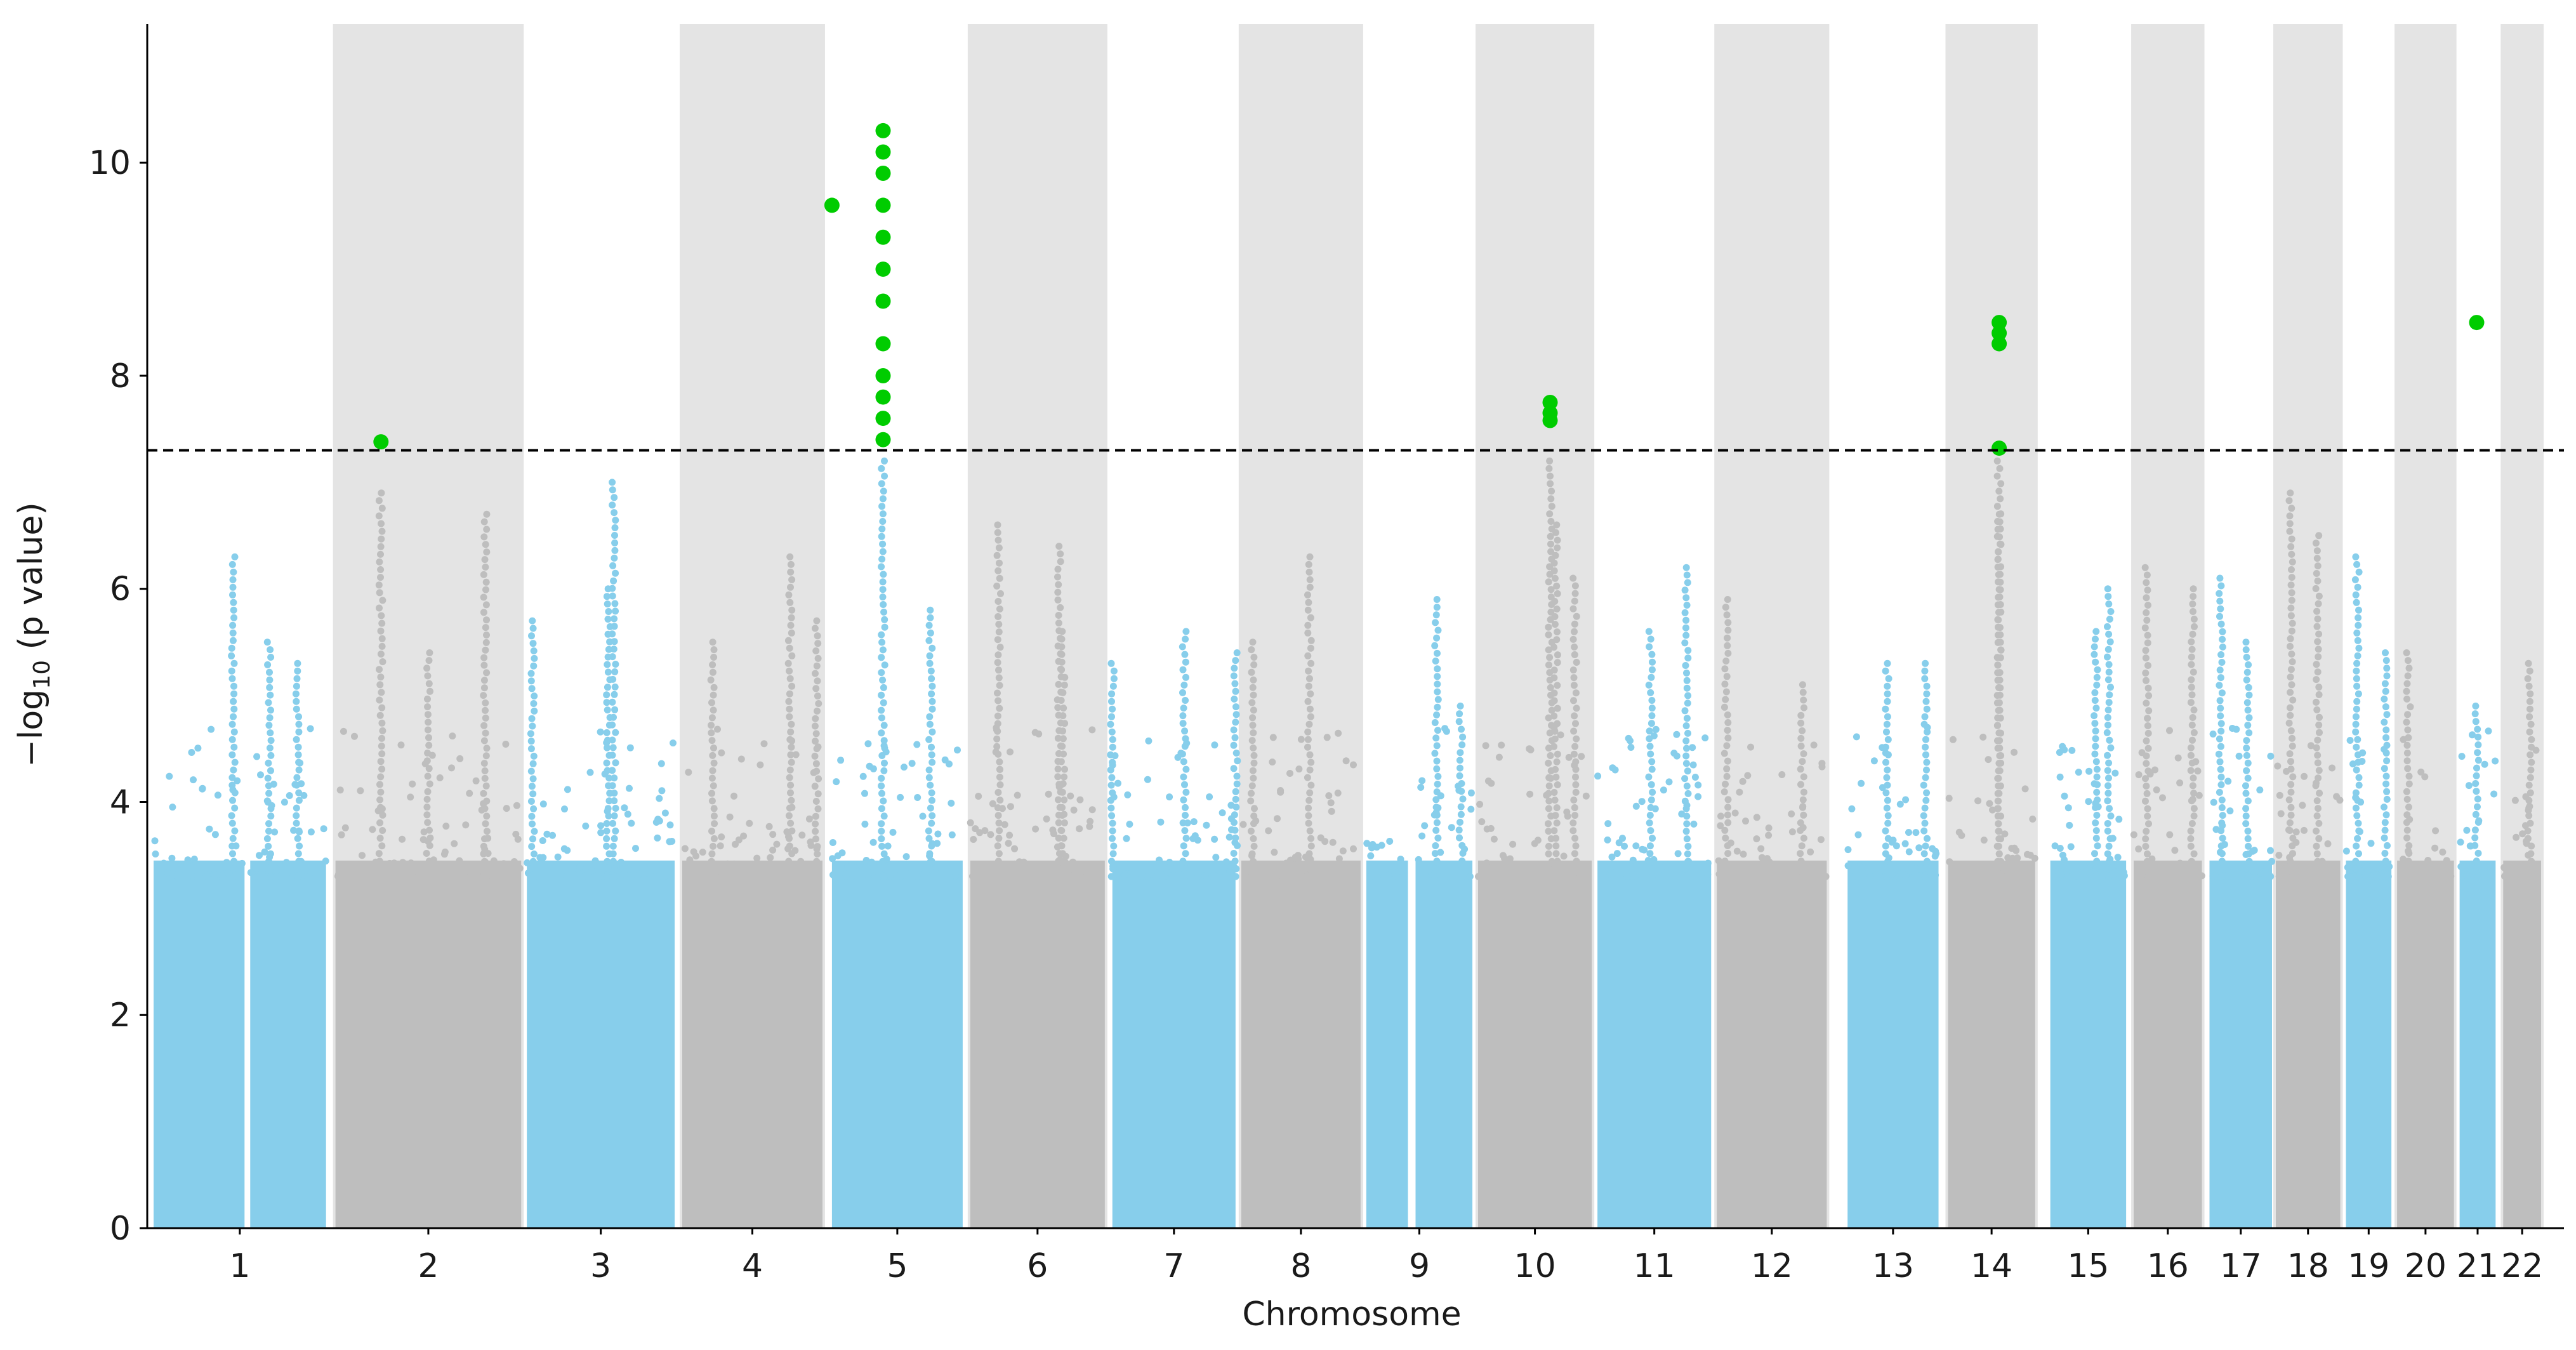 Image resolution: width=2576 pixels, height=1350 pixels. What do you see at coordinates (2476, 784) in the screenshot?
I see `chromosome-21-peak-point` at bounding box center [2476, 784].